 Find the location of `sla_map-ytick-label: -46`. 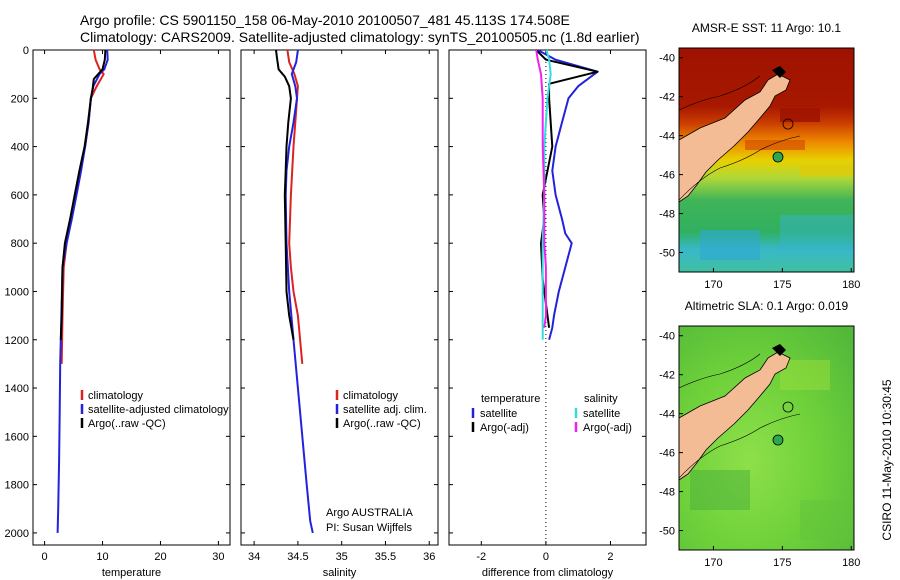

sla_map-ytick-label: -46 is located at coordinates (667, 454).